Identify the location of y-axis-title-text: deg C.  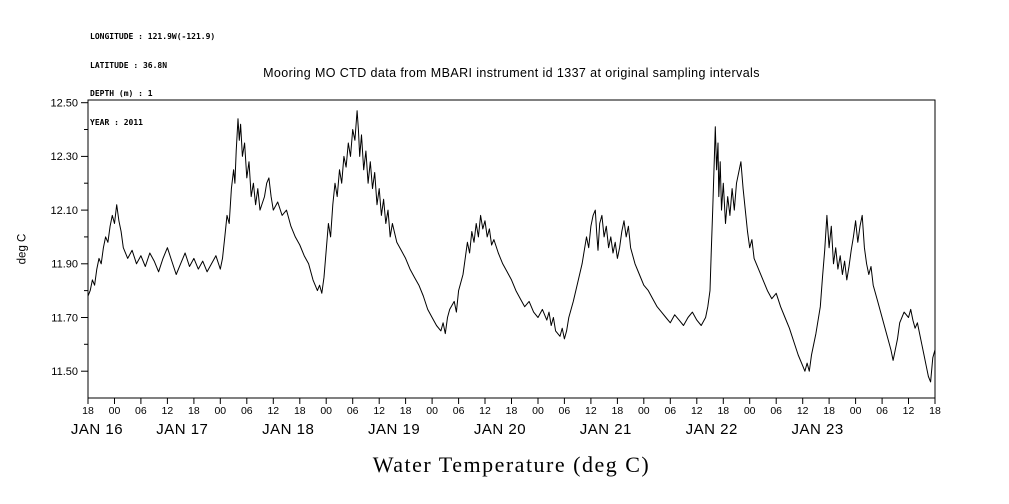
(22, 249).